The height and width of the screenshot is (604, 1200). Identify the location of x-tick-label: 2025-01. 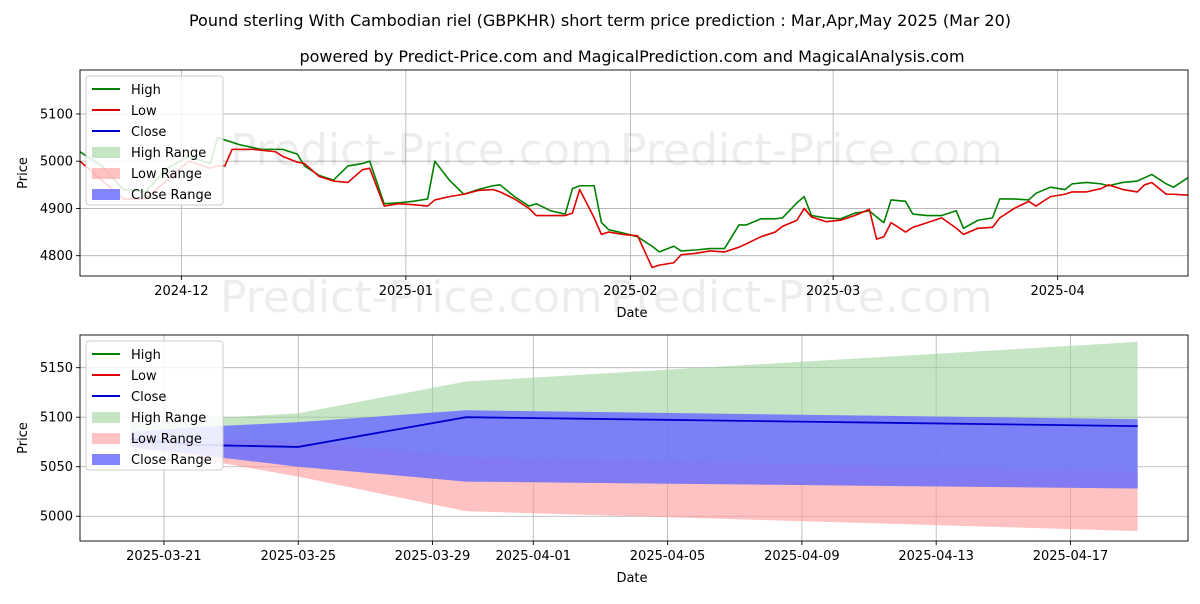
(406, 291).